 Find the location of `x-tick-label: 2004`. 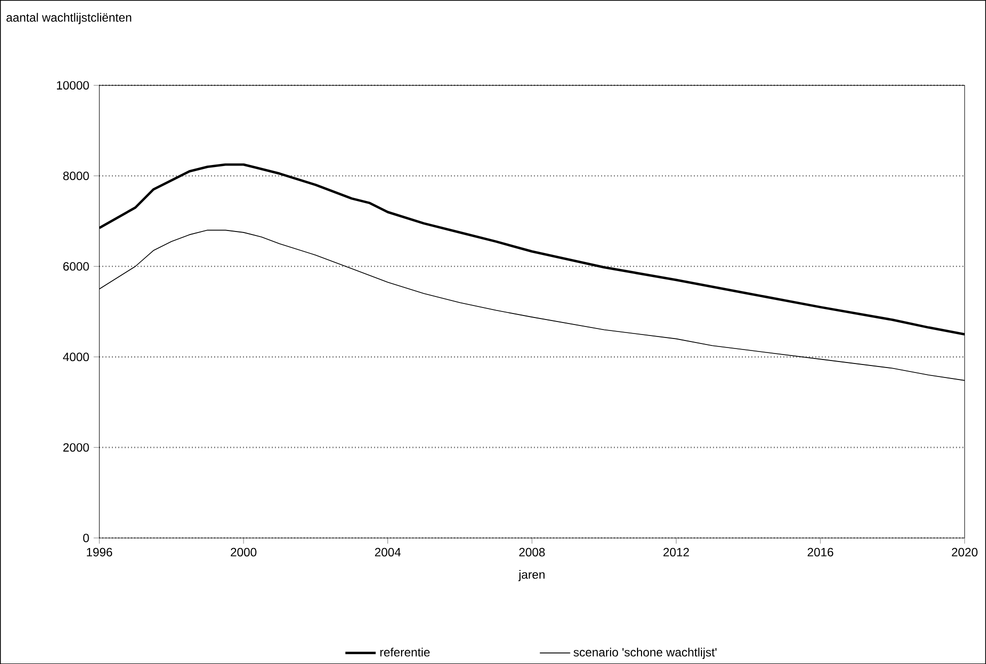

x-tick-label: 2004 is located at coordinates (388, 552).